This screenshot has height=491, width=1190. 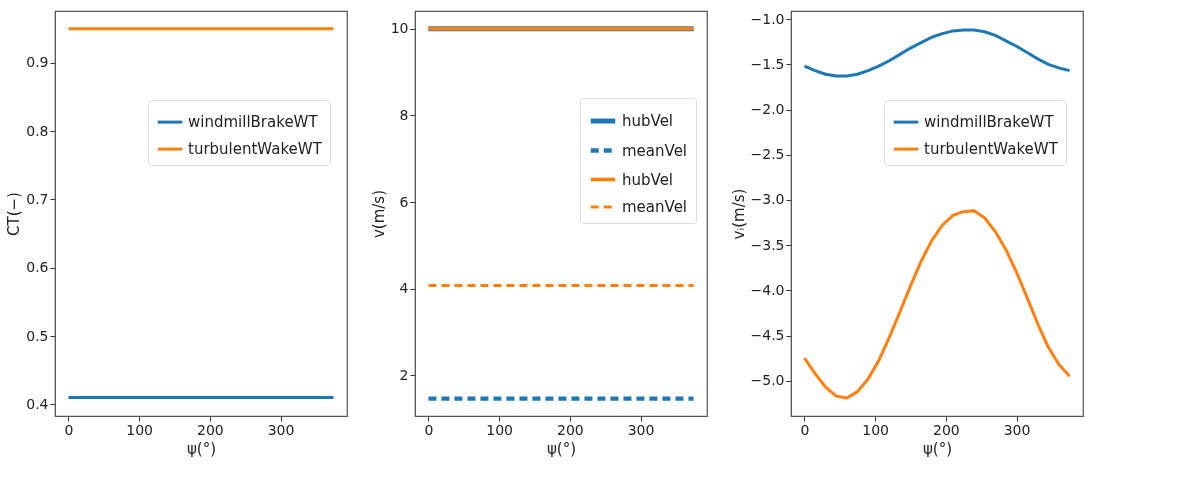 What do you see at coordinates (767, 289) in the screenshot?
I see `y-tick-label: −4.0` at bounding box center [767, 289].